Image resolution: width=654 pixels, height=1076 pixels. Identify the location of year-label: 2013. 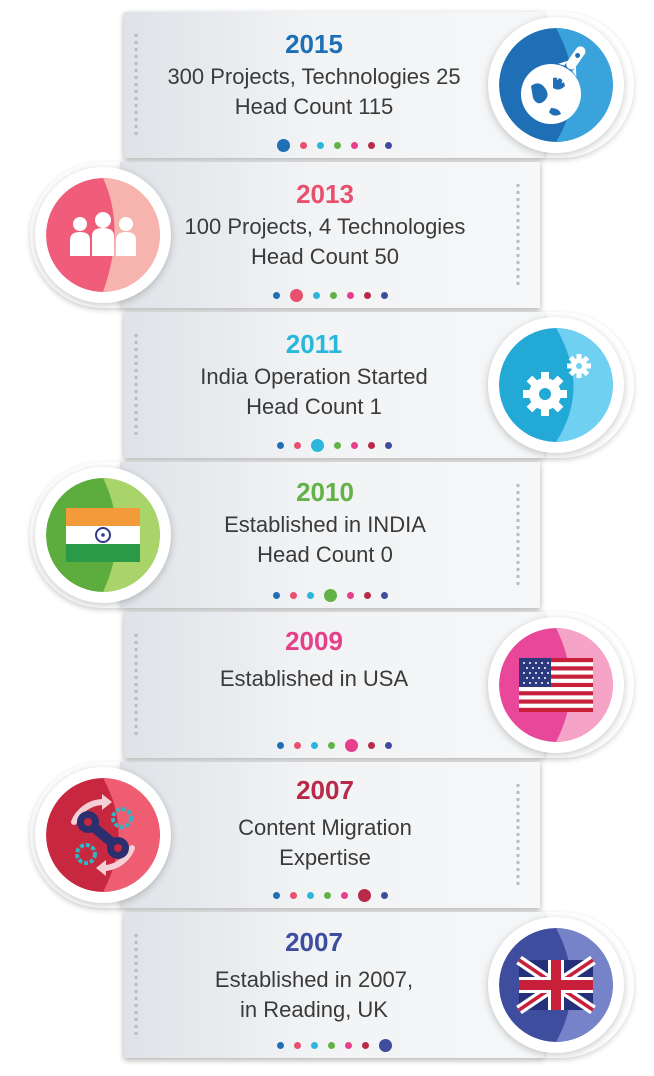
(325, 194).